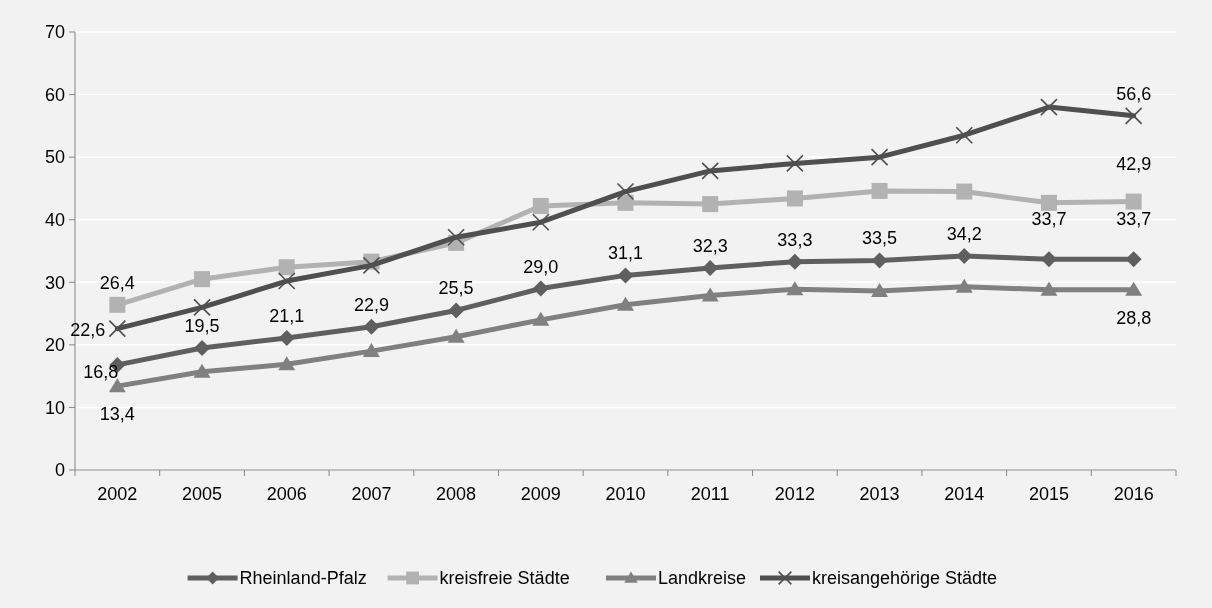 The height and width of the screenshot is (608, 1212). Describe the element at coordinates (879, 494) in the screenshot. I see `x-tick-label: 2013` at that location.